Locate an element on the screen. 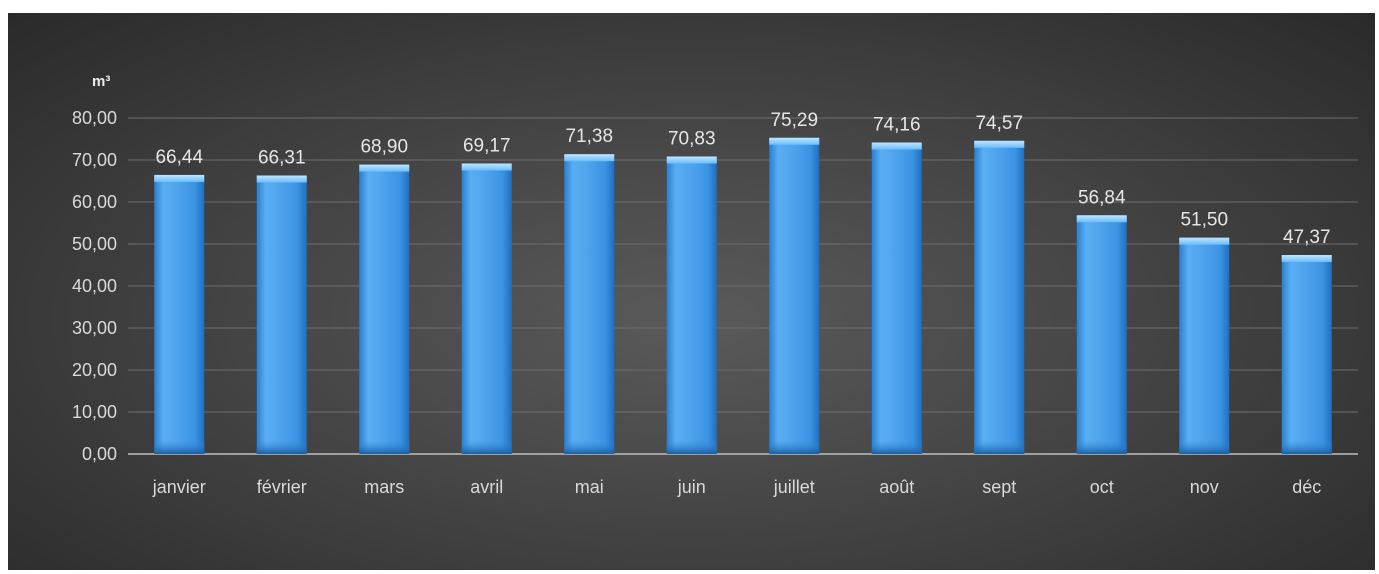 The image size is (1379, 574). bar-mars is located at coordinates (384, 309).